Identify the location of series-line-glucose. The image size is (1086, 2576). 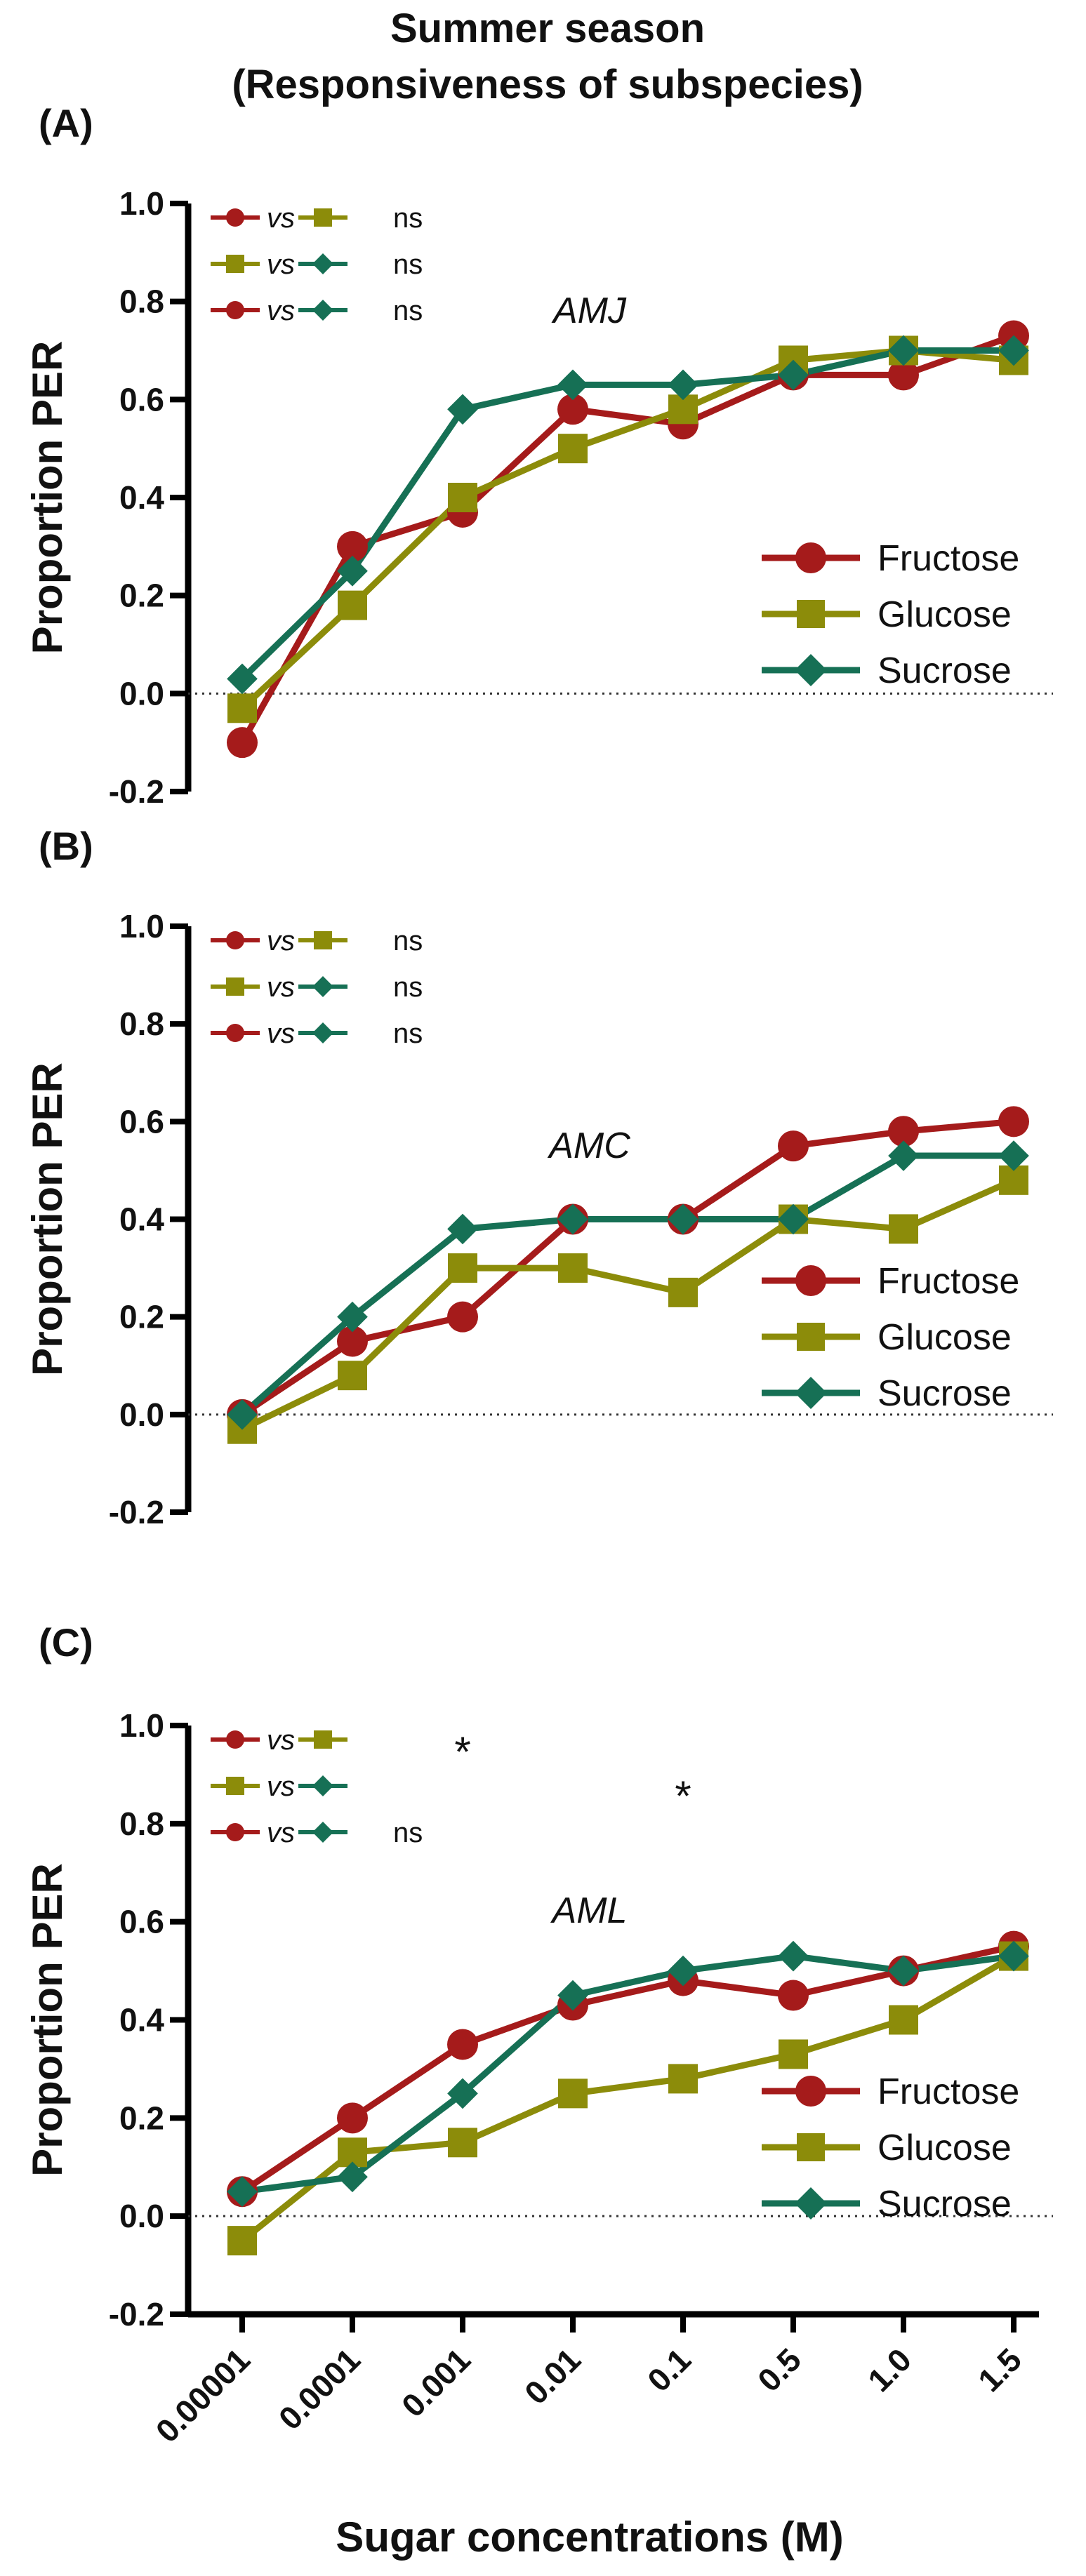
(628, 2098).